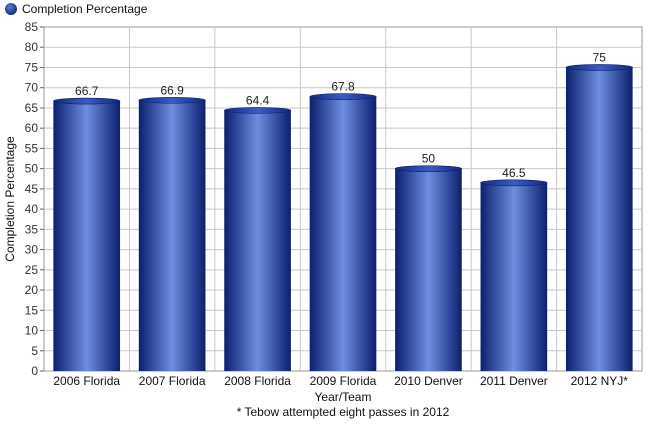 This screenshot has width=649, height=432. What do you see at coordinates (10, 199) in the screenshot?
I see `y-axis-title: Completion Percentage` at bounding box center [10, 199].